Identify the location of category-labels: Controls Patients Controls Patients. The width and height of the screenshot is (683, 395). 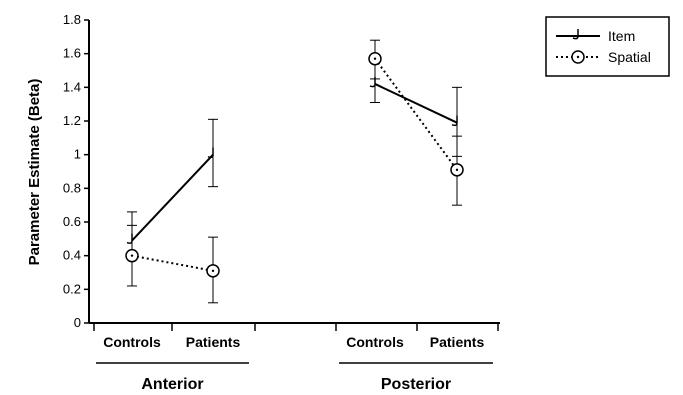
(293, 342).